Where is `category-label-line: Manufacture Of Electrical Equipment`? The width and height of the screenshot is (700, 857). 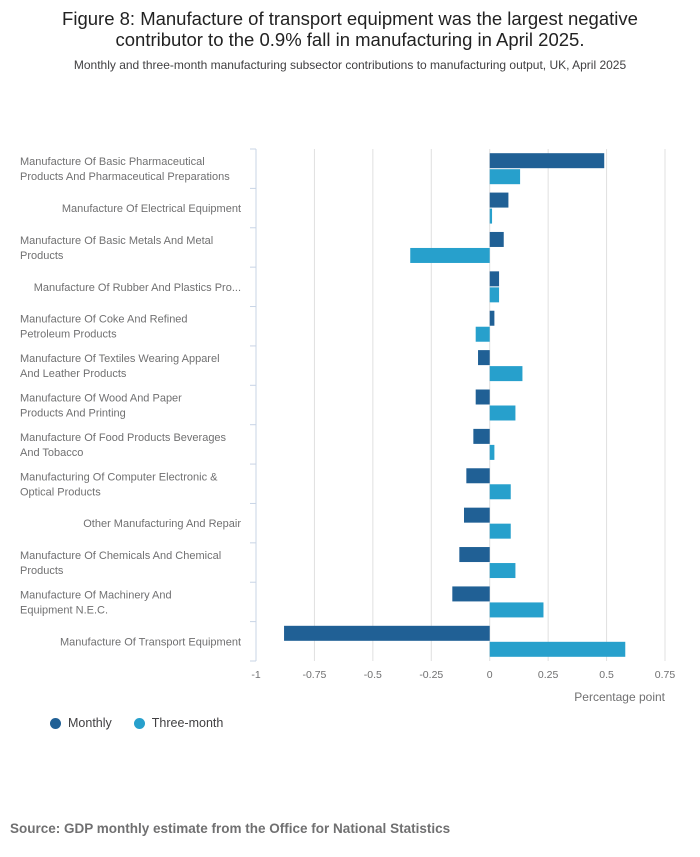 category-label-line: Manufacture Of Electrical Equipment is located at coordinates (151, 209).